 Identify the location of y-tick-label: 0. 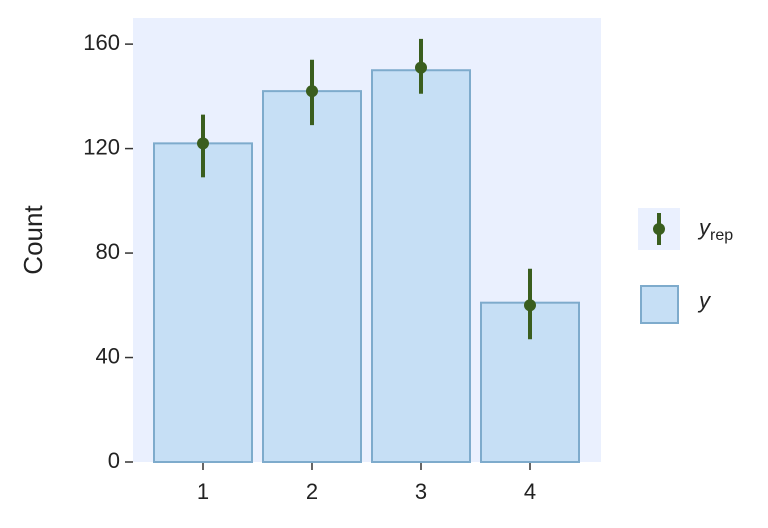
(114, 460).